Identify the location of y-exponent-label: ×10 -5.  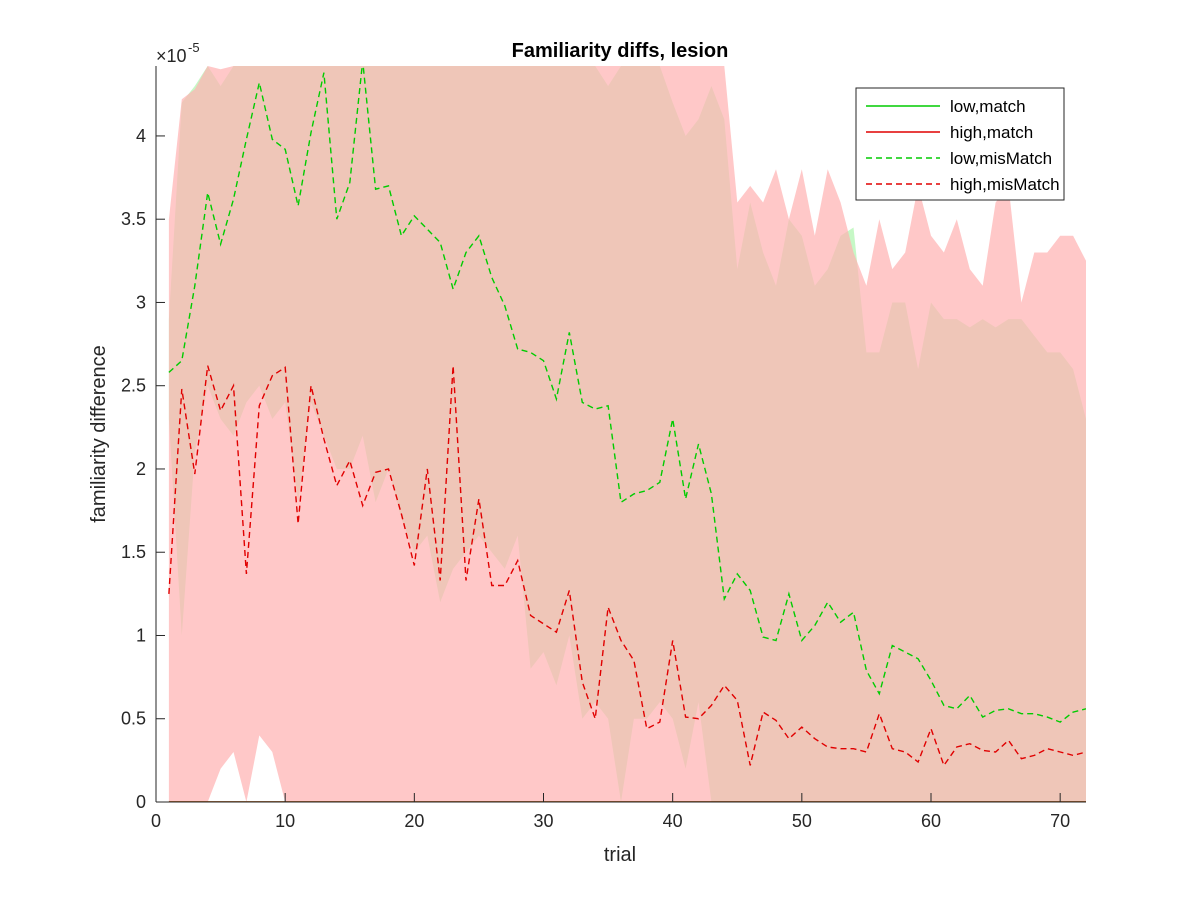
(178, 53).